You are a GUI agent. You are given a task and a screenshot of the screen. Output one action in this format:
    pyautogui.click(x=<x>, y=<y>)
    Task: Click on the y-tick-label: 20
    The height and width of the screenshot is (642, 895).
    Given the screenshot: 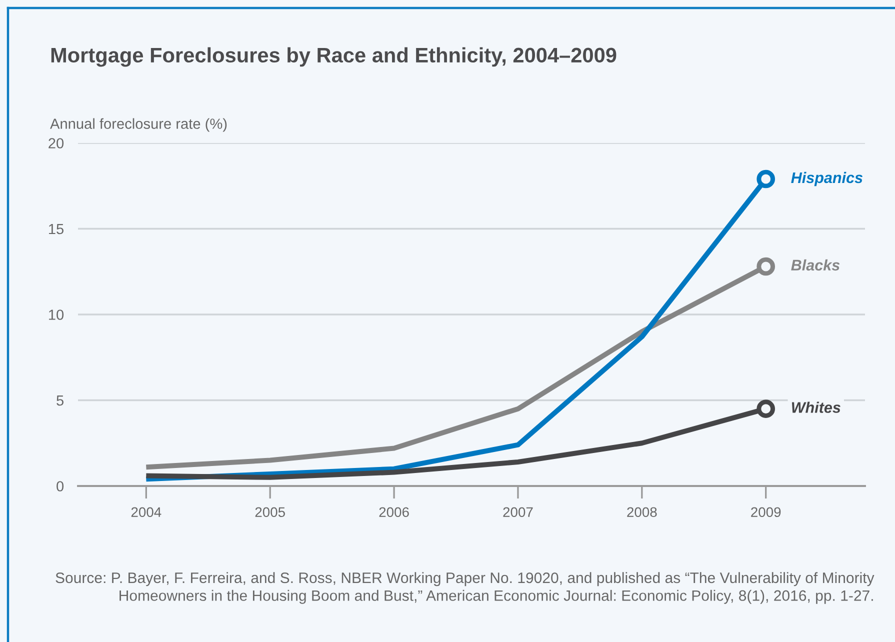 What is the action you would take?
    pyautogui.click(x=56, y=143)
    